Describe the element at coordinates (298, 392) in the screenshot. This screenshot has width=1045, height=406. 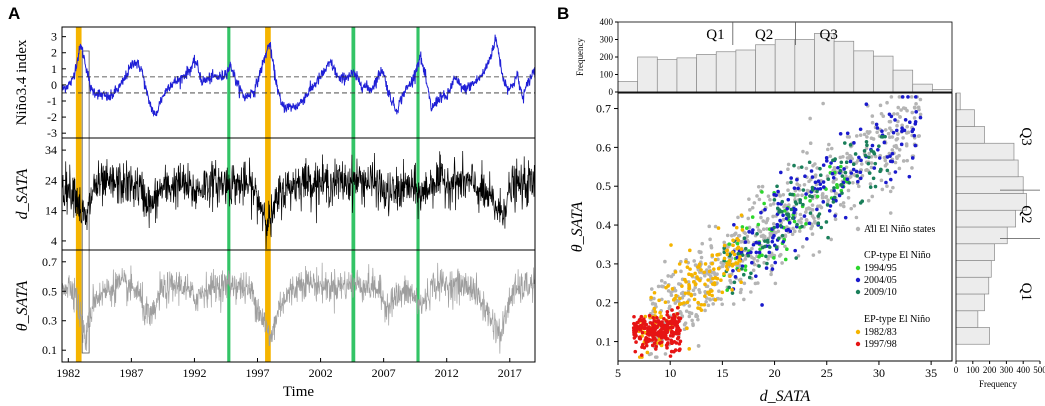
I see `x-axis-label: Time` at that location.